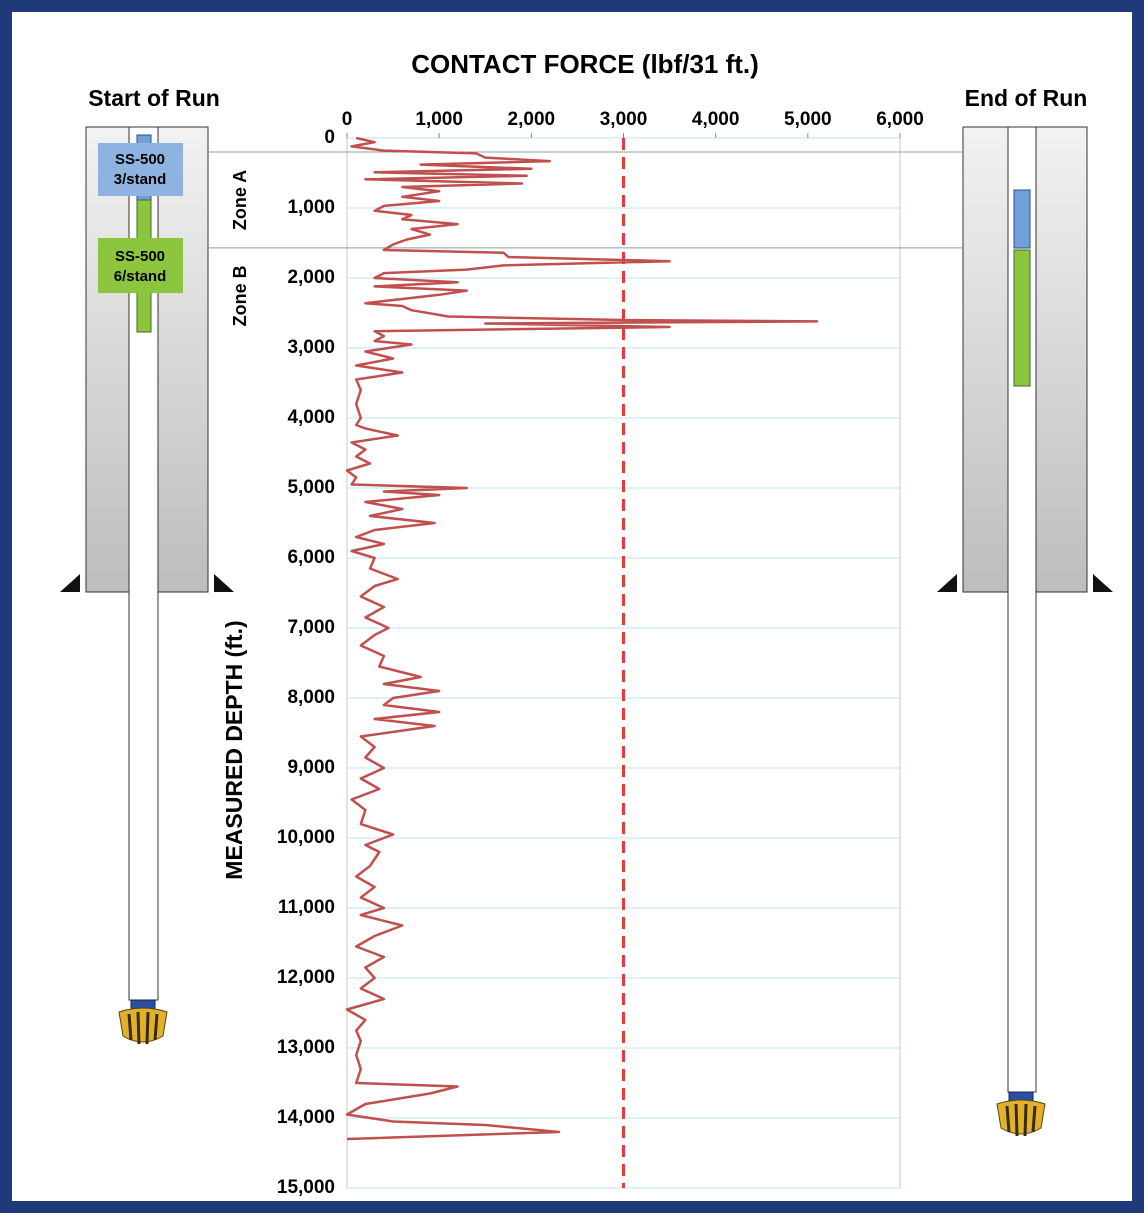 This screenshot has height=1213, width=1144. Describe the element at coordinates (311, 557) in the screenshot. I see `y-tick-label: 6,000` at that location.